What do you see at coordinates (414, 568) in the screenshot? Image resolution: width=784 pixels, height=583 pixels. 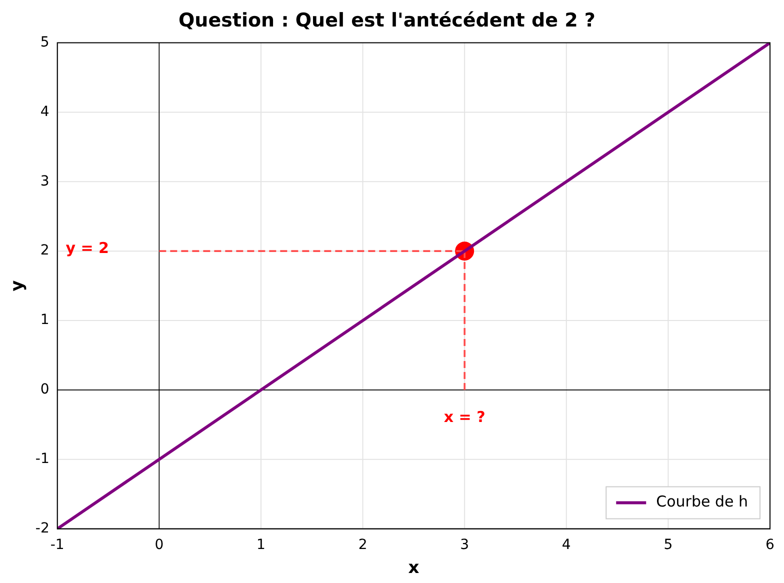 I see `x-axis-title: x` at bounding box center [414, 568].